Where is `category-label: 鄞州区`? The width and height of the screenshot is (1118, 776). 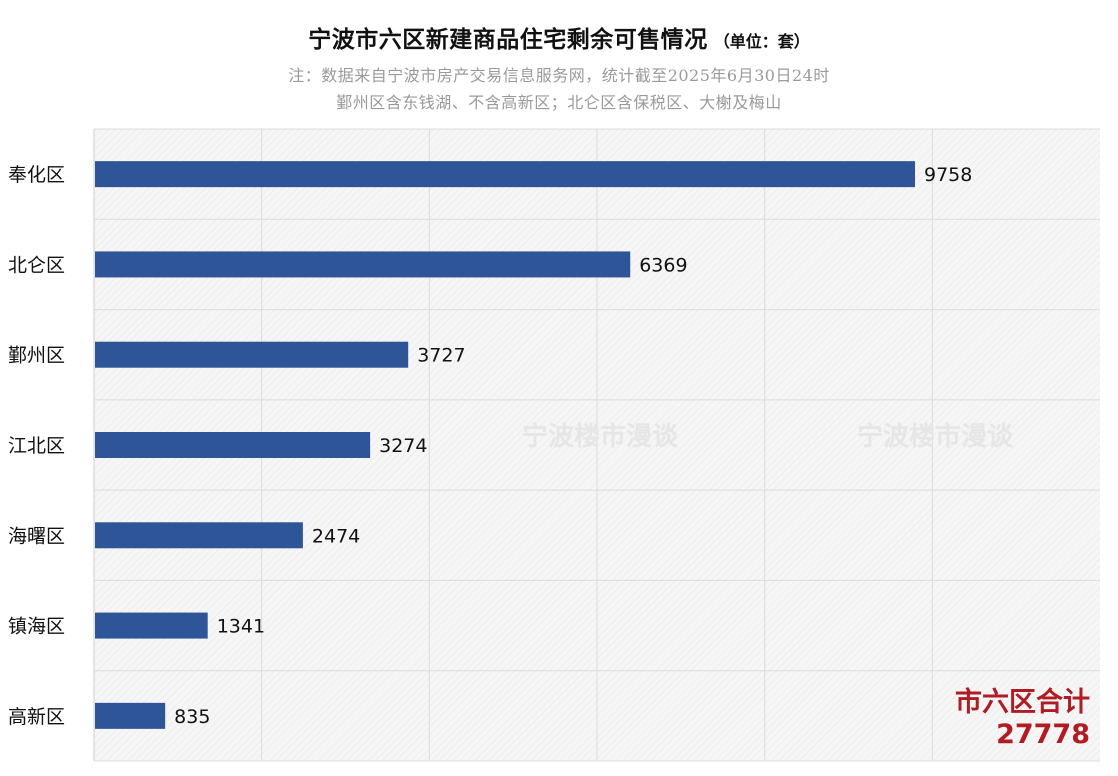
category-label: 鄞州区 is located at coordinates (36, 356).